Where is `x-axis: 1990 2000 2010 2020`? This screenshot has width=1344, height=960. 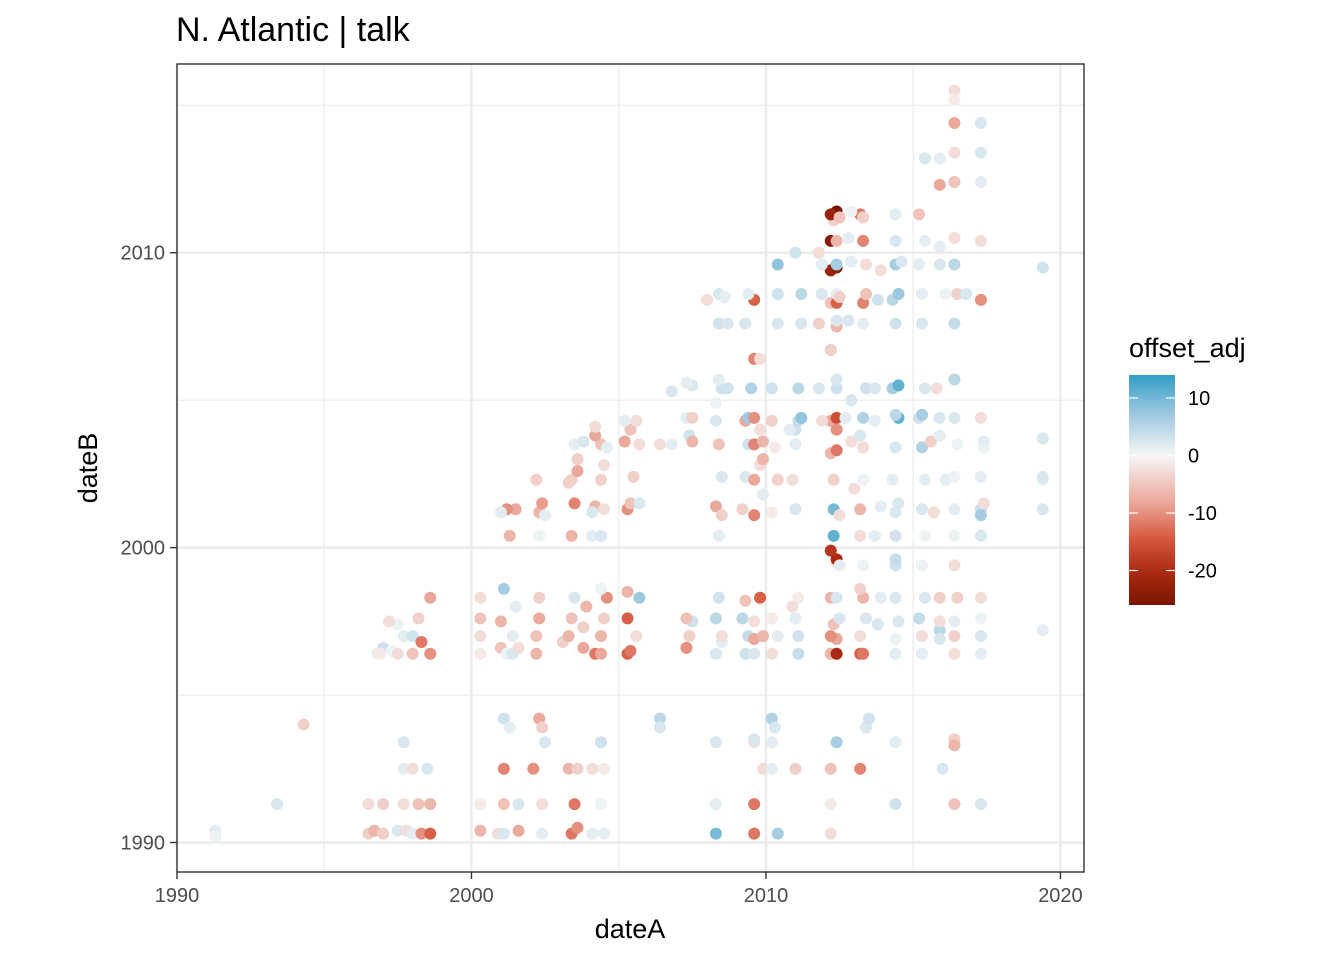
x-axis: 1990 2000 2010 2020 is located at coordinates (619, 889).